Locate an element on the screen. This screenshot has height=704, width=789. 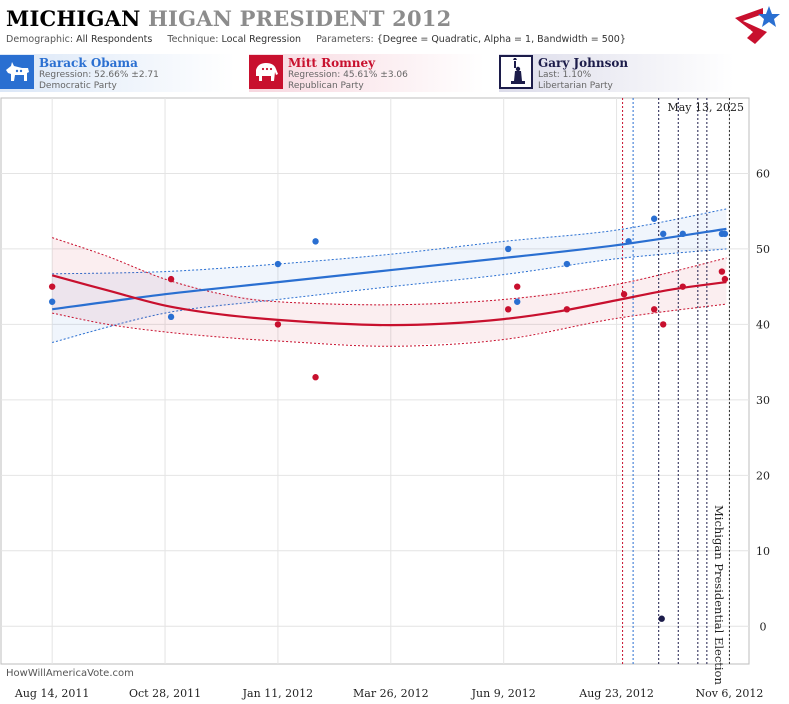
election-label: Michigan Presidential Election is located at coordinates (719, 595).